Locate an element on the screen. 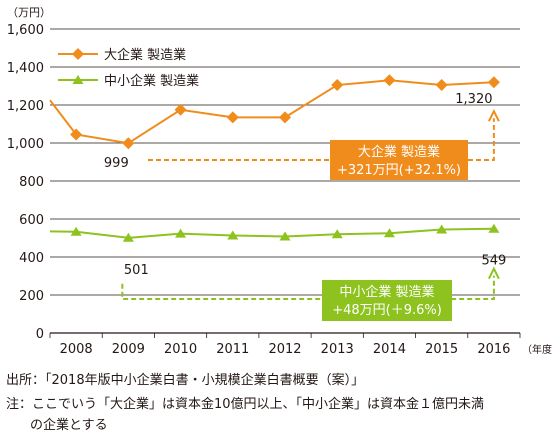 This screenshot has height=443, width=552. x-tick-label: 2011 is located at coordinates (232, 349).